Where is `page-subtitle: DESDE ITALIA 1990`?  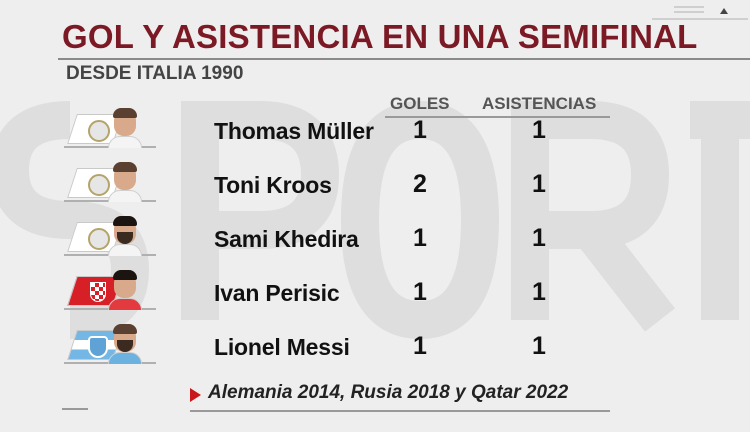
page-subtitle: DESDE ITALIA 1990 is located at coordinates (155, 73).